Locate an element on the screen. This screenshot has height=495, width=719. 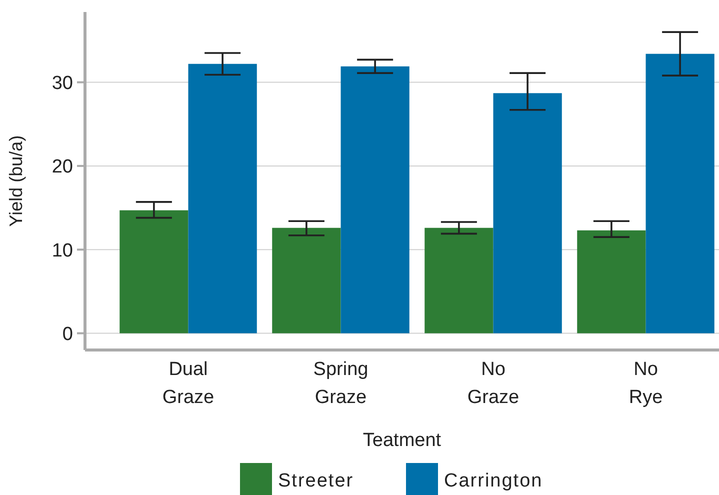
x-tick-label: Spring Graze is located at coordinates (340, 383).